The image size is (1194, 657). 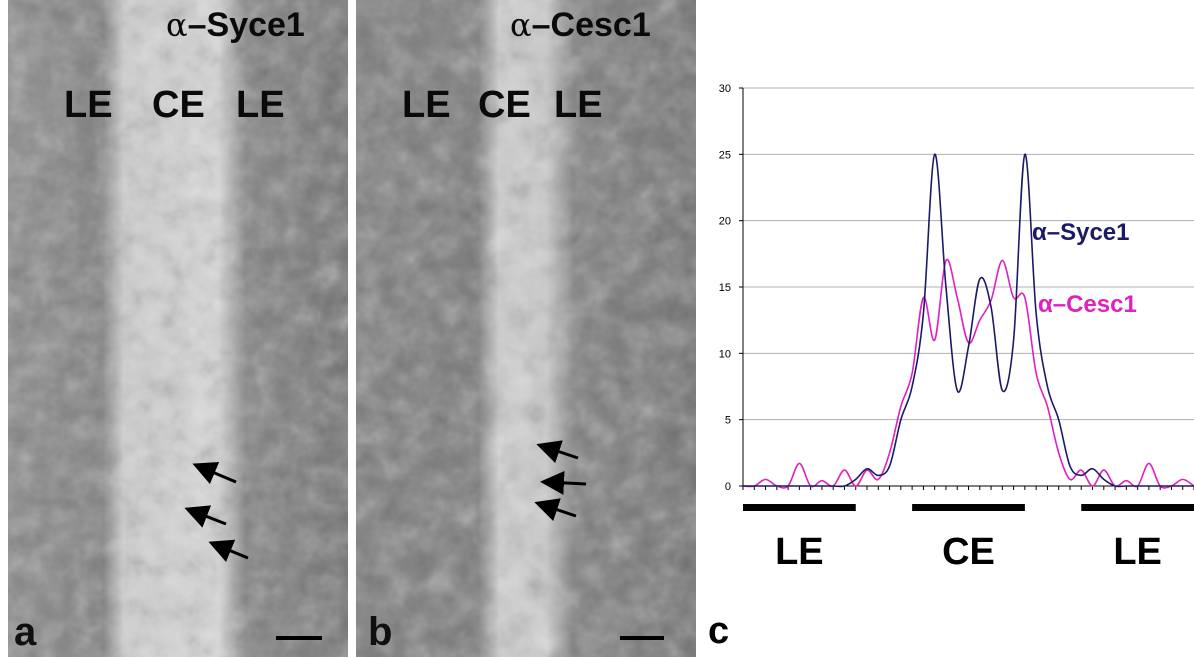 What do you see at coordinates (380, 632) in the screenshot?
I see `panel-b-letter: b` at bounding box center [380, 632].